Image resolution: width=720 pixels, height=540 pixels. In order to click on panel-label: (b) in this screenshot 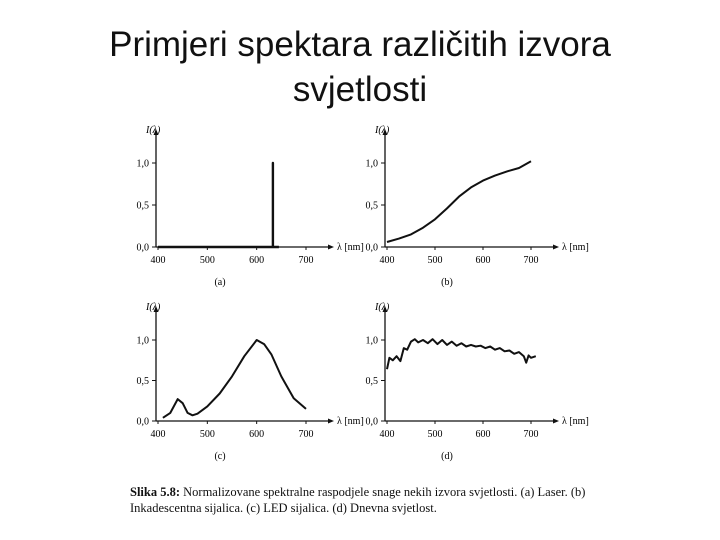, I will do `click(447, 282)`.